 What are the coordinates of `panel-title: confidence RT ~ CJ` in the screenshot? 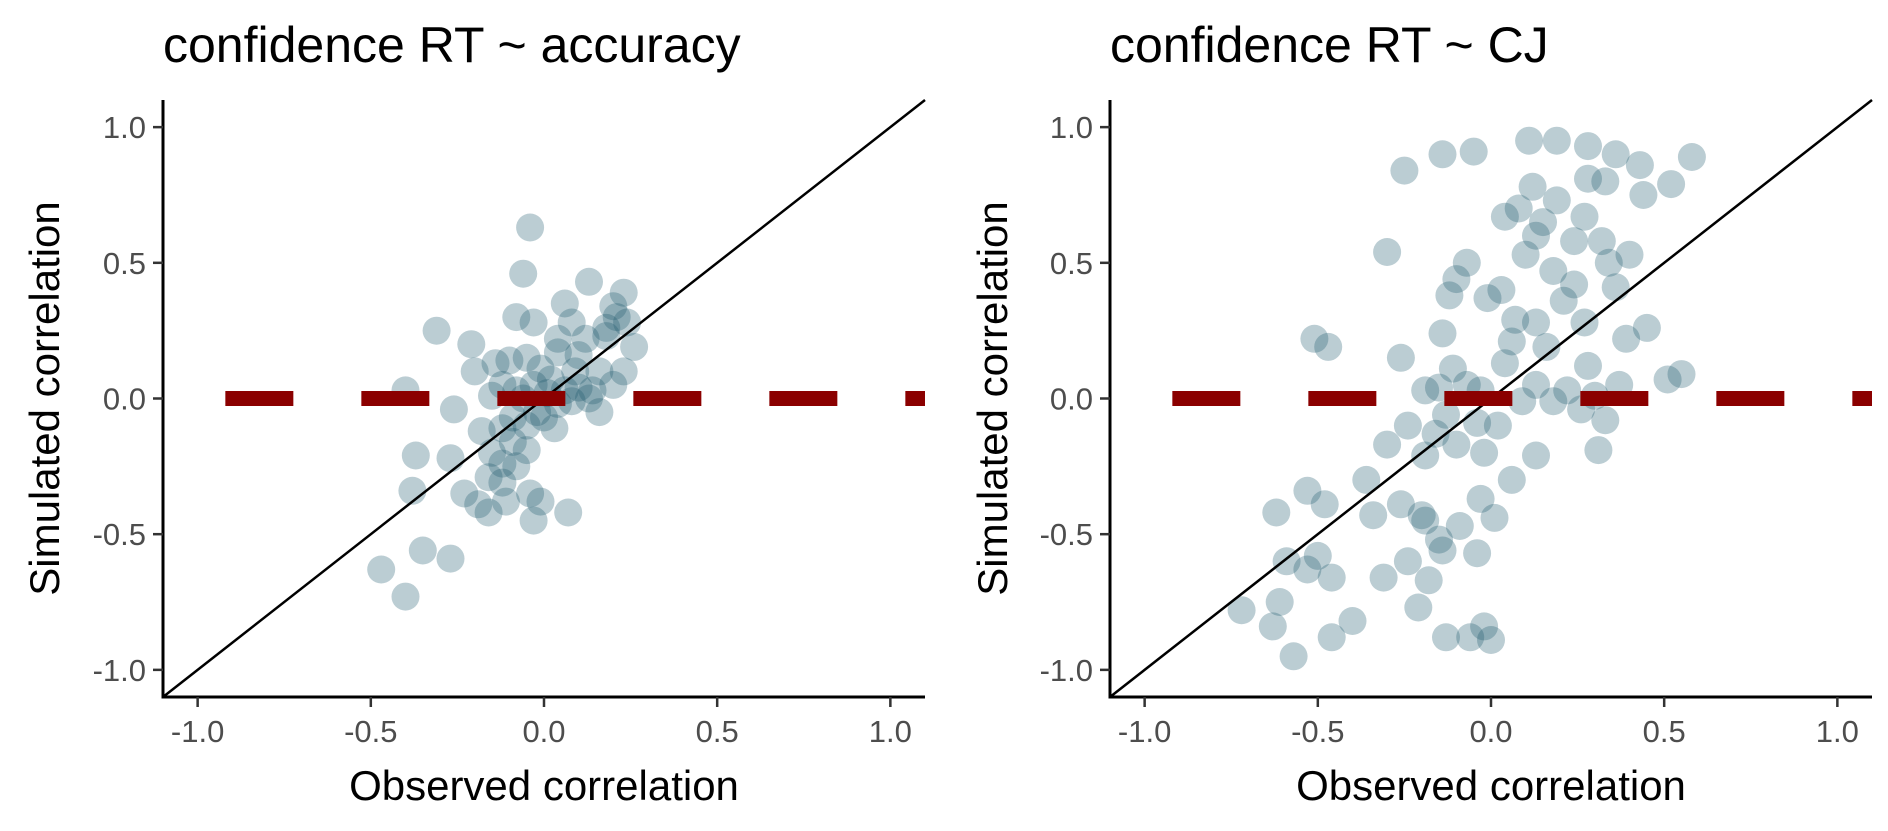 It's located at (1329, 45).